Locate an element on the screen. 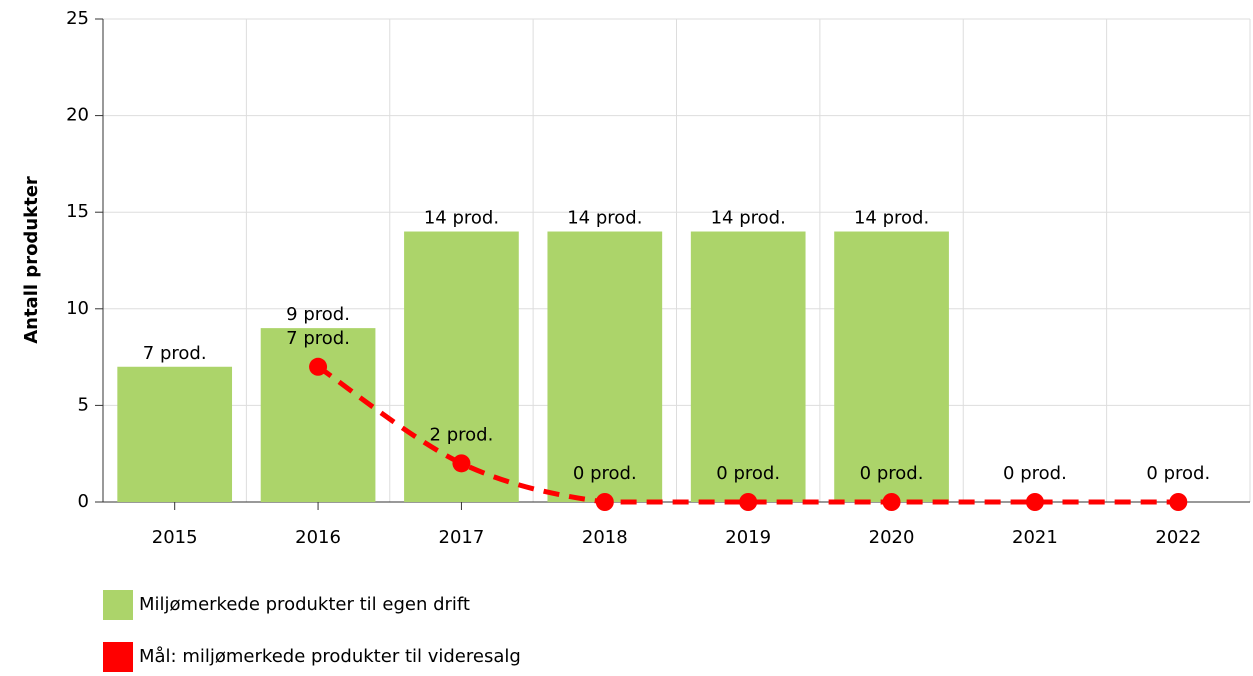  data-label: 9 prod. is located at coordinates (318, 314).